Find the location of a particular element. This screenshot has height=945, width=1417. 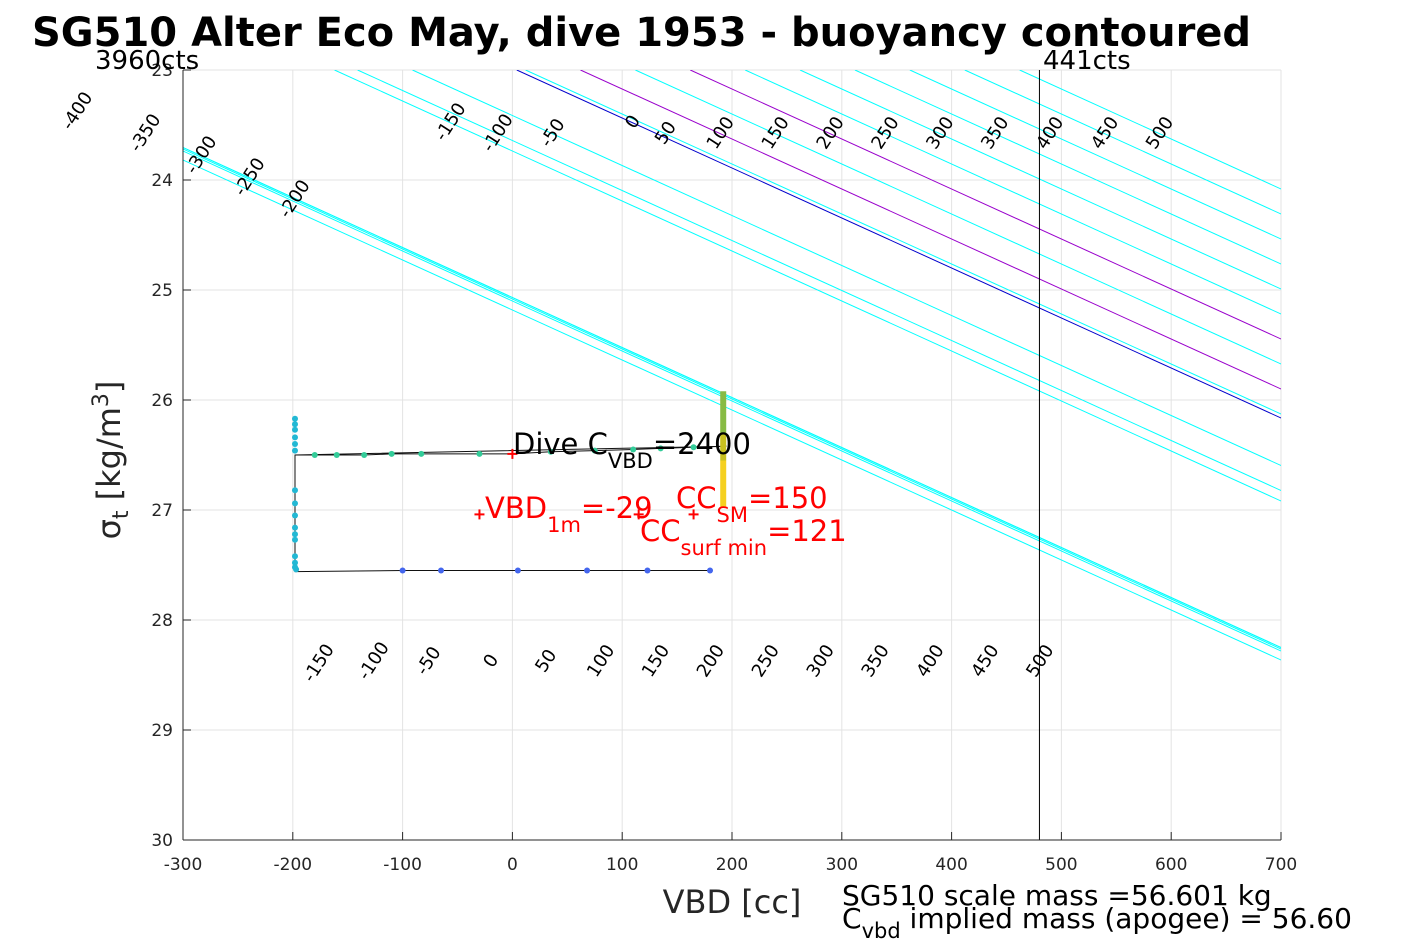

annotation-dive-cvbd-pre: Dive C is located at coordinates (560, 444).